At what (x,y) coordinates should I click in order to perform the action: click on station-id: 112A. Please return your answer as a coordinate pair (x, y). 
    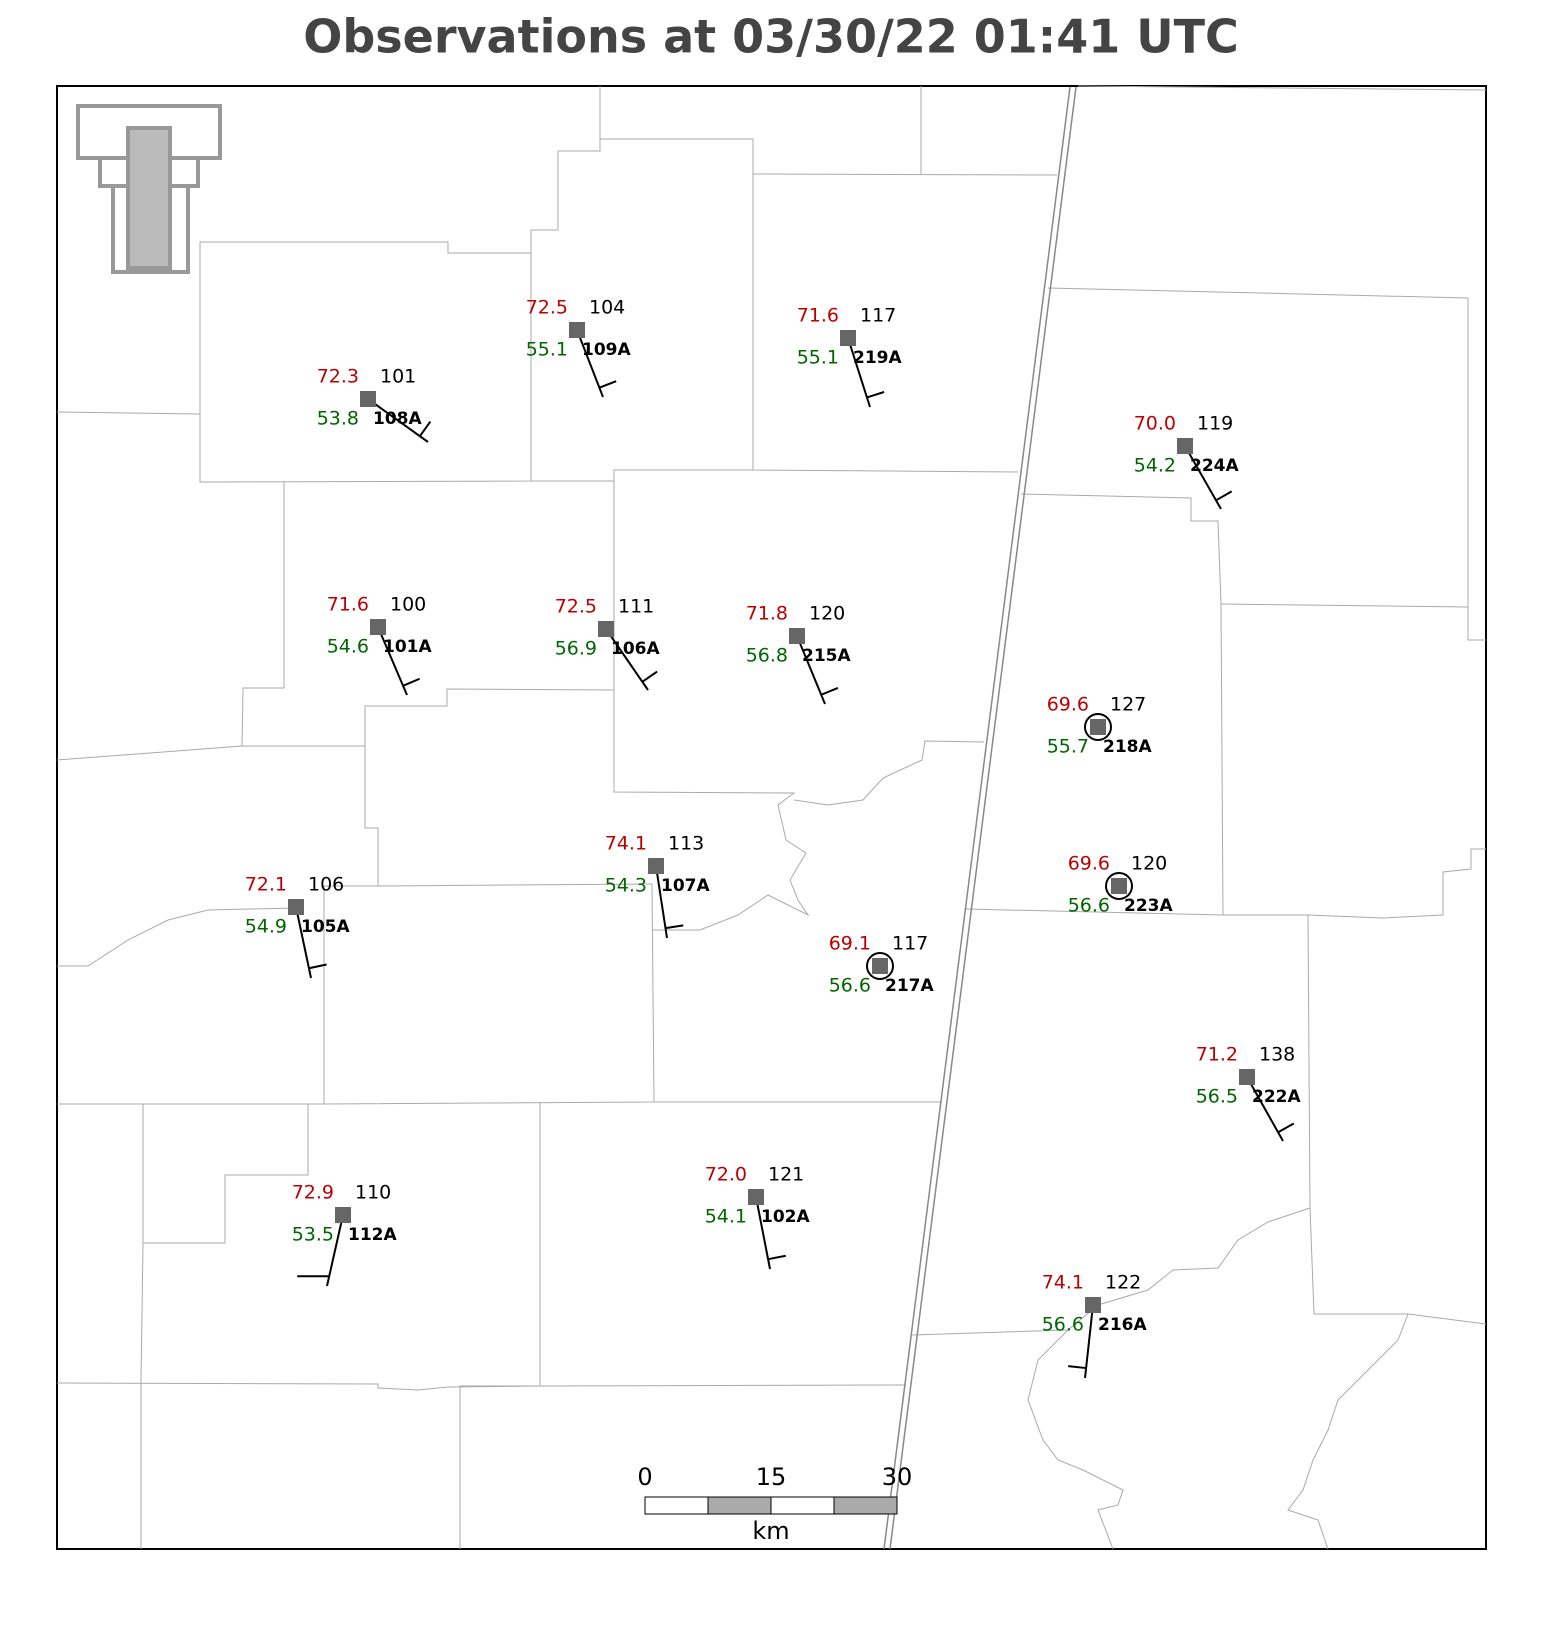
    Looking at the image, I should click on (372, 1235).